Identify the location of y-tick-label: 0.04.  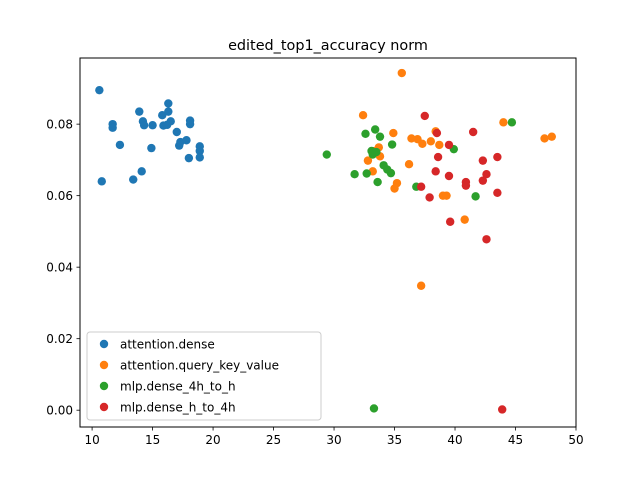
(59, 267).